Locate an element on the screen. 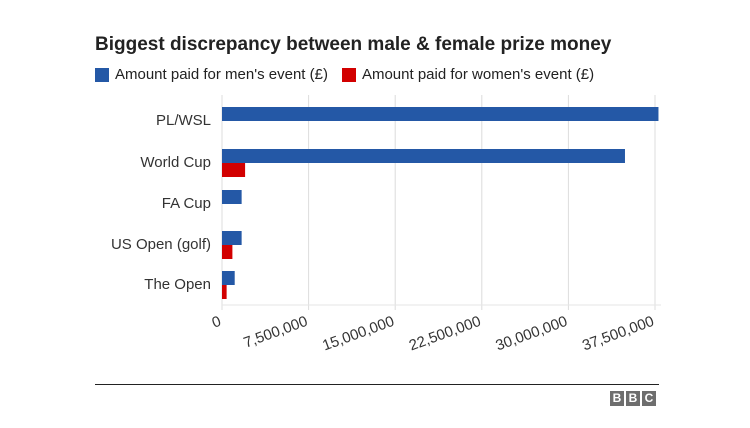 The image size is (750, 428). category-label: PL/WSL is located at coordinates (183, 120).